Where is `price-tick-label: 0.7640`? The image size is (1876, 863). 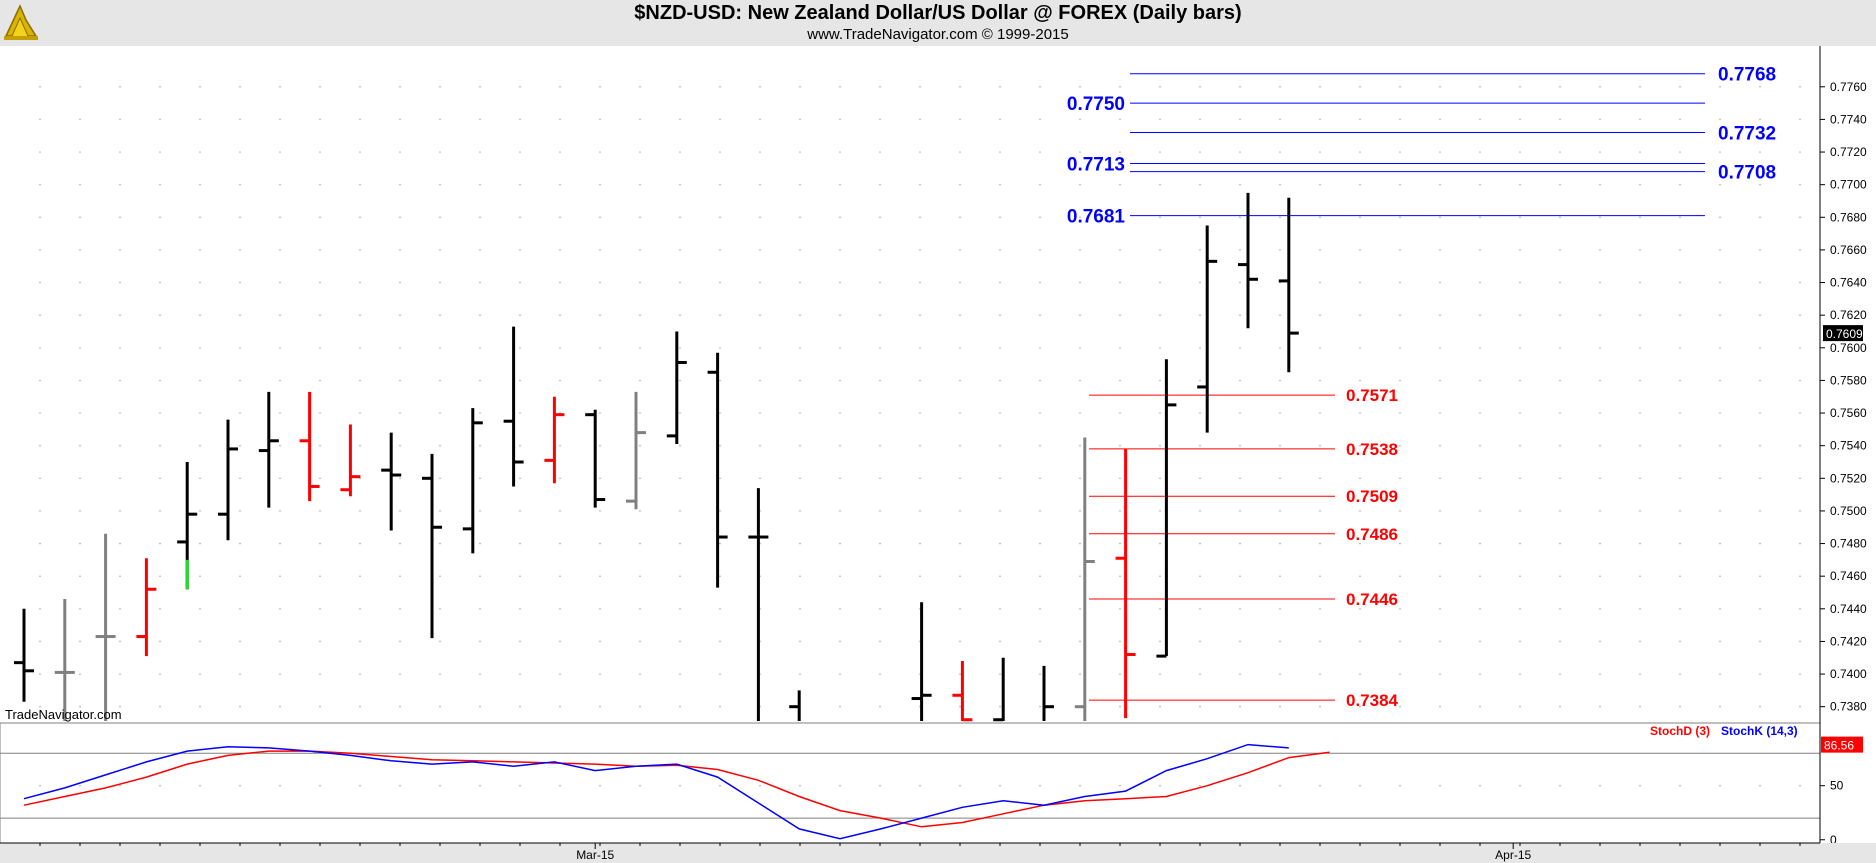
price-tick-label: 0.7640 is located at coordinates (1848, 283).